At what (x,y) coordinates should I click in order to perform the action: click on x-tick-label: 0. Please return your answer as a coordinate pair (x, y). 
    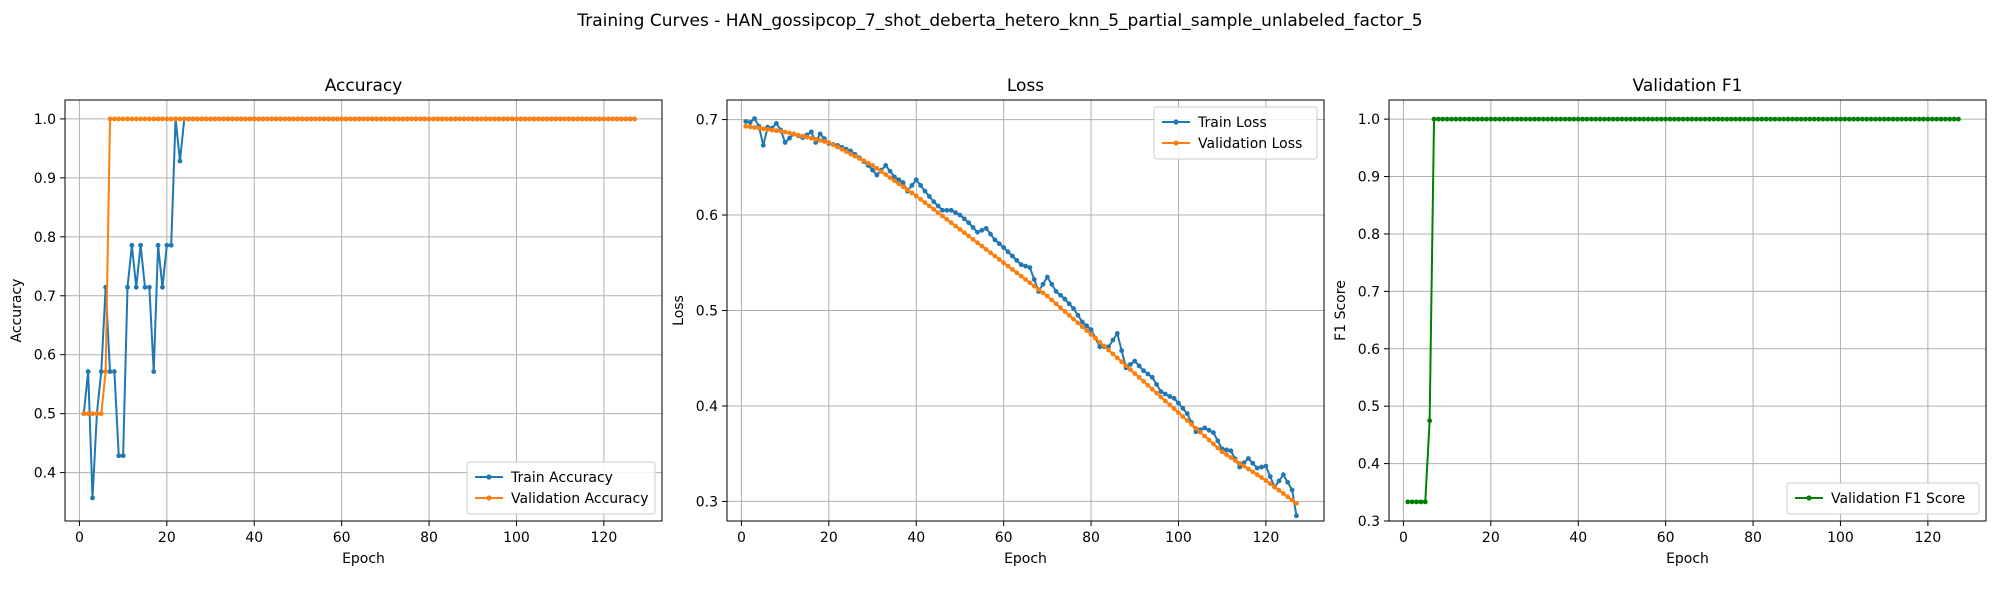
    Looking at the image, I should click on (741, 538).